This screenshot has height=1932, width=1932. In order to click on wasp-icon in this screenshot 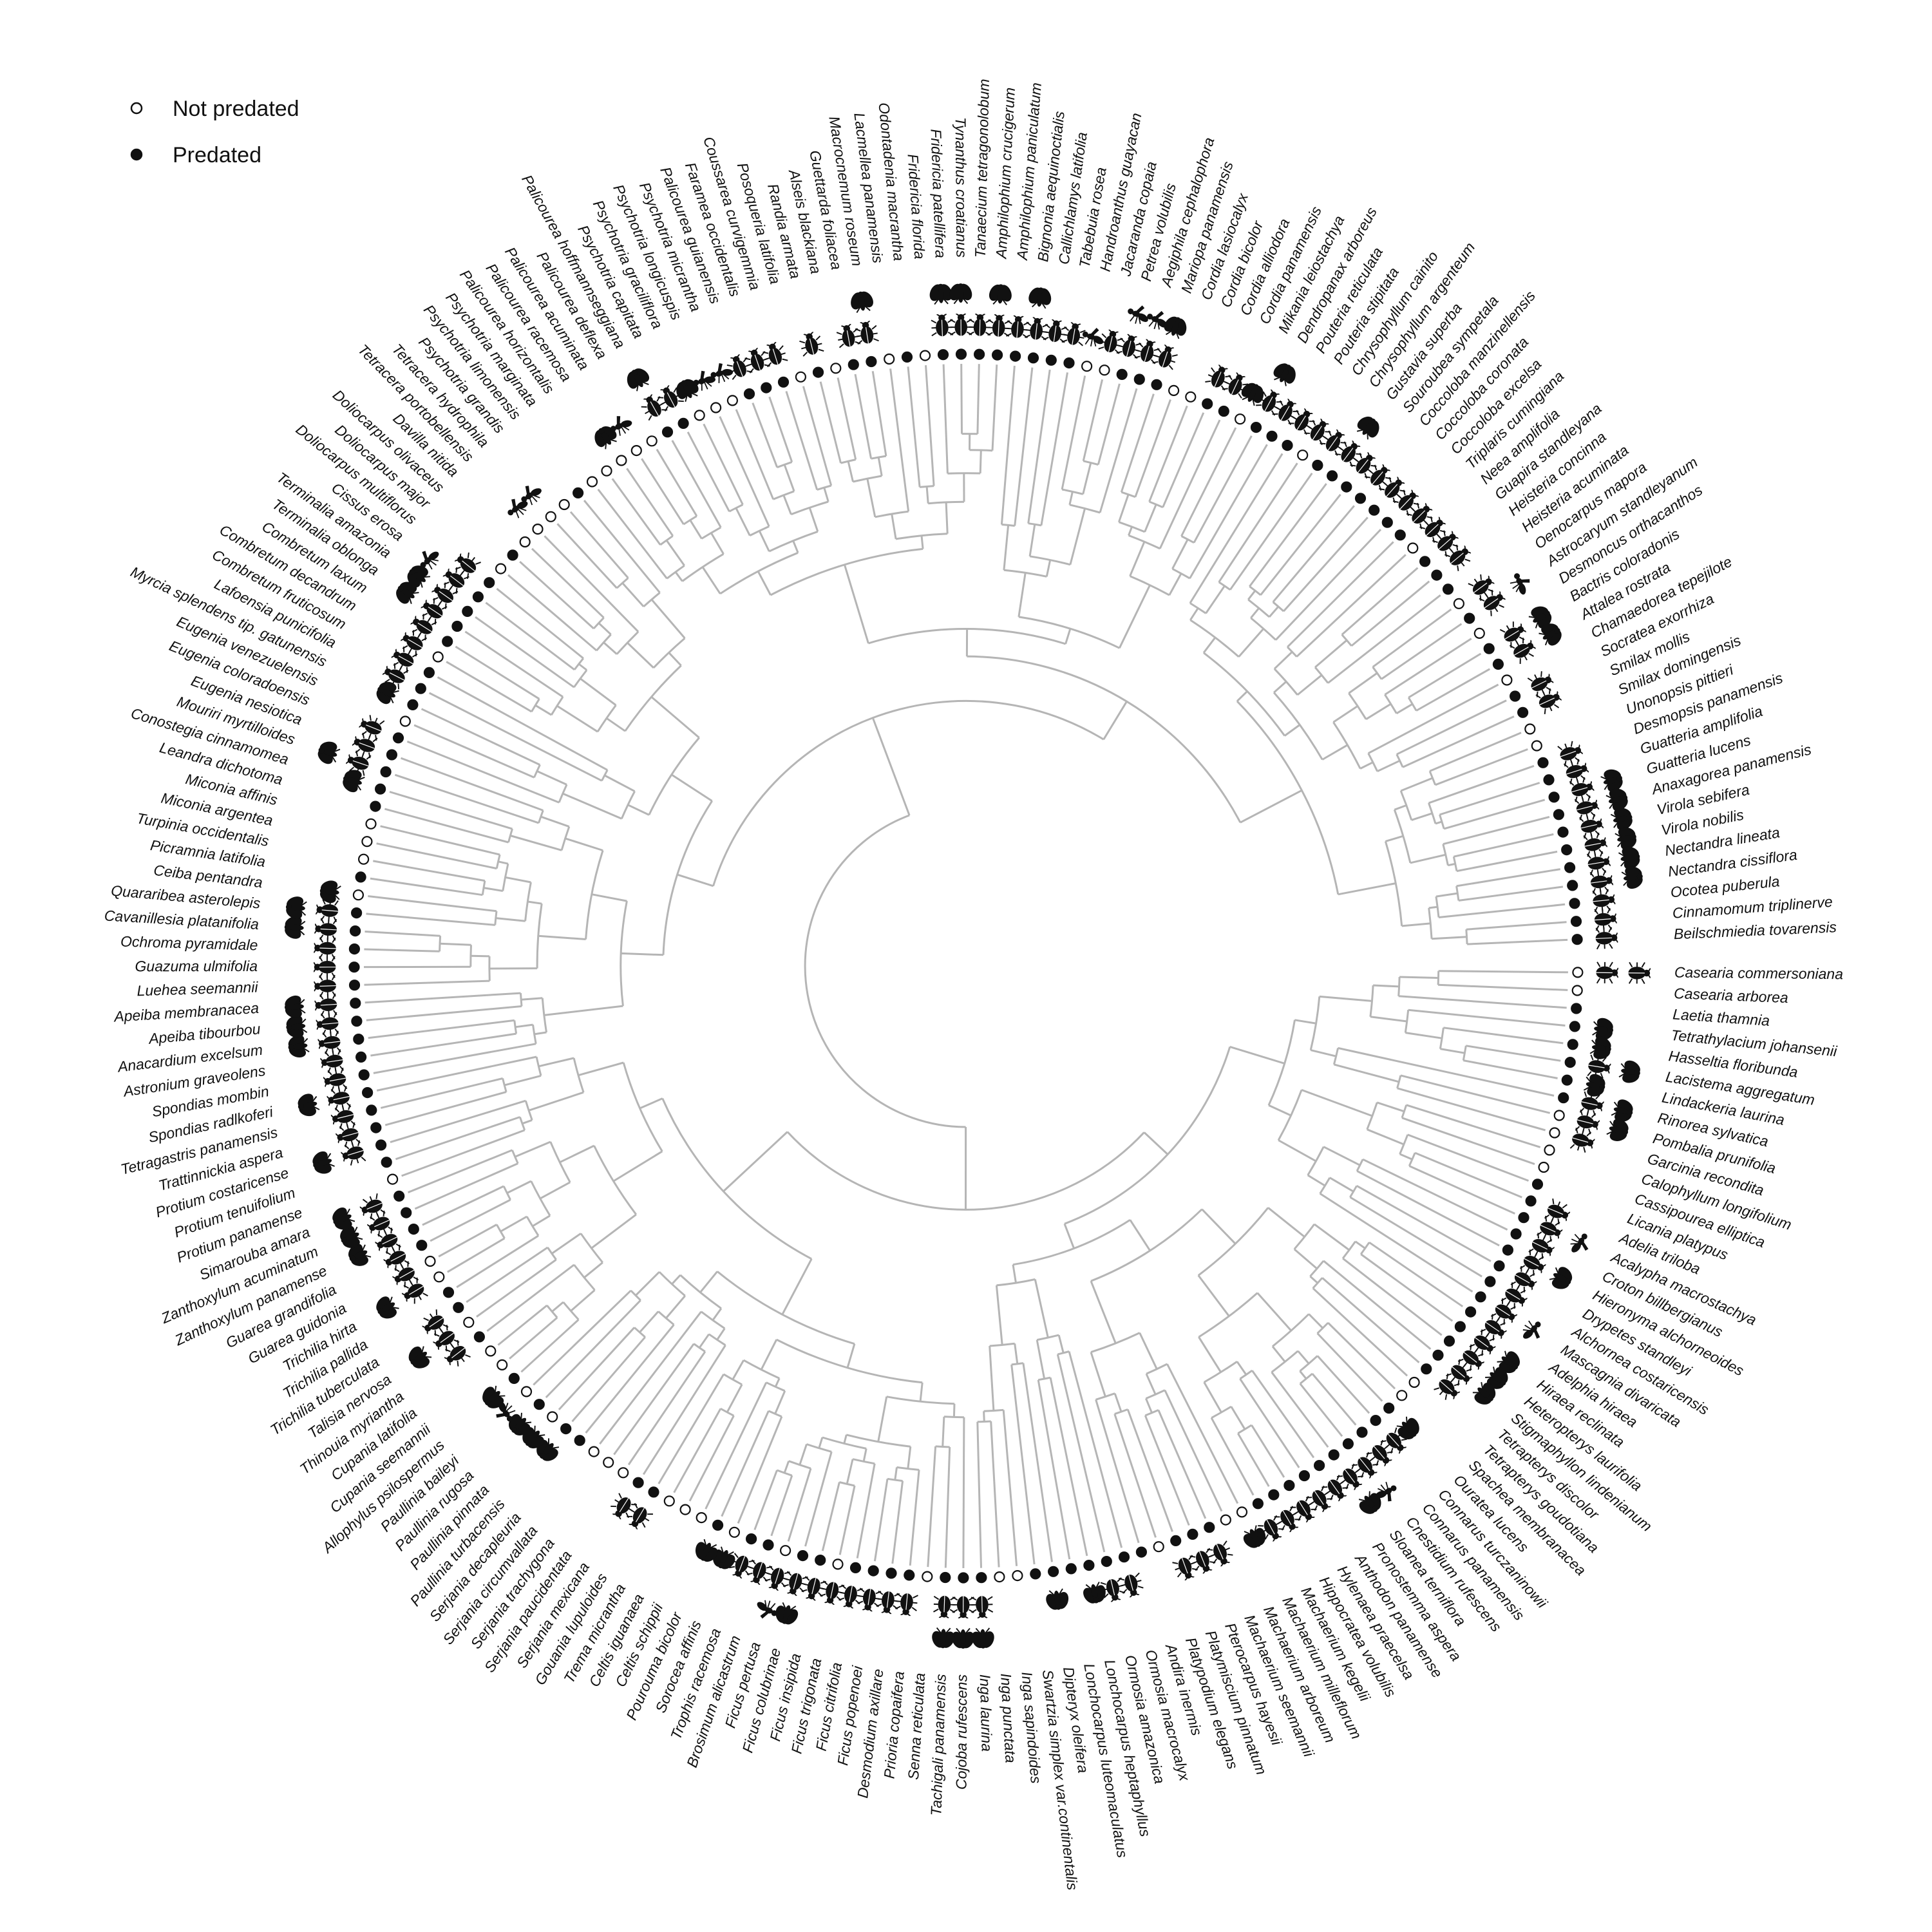, I will do `click(1533, 1331)`.